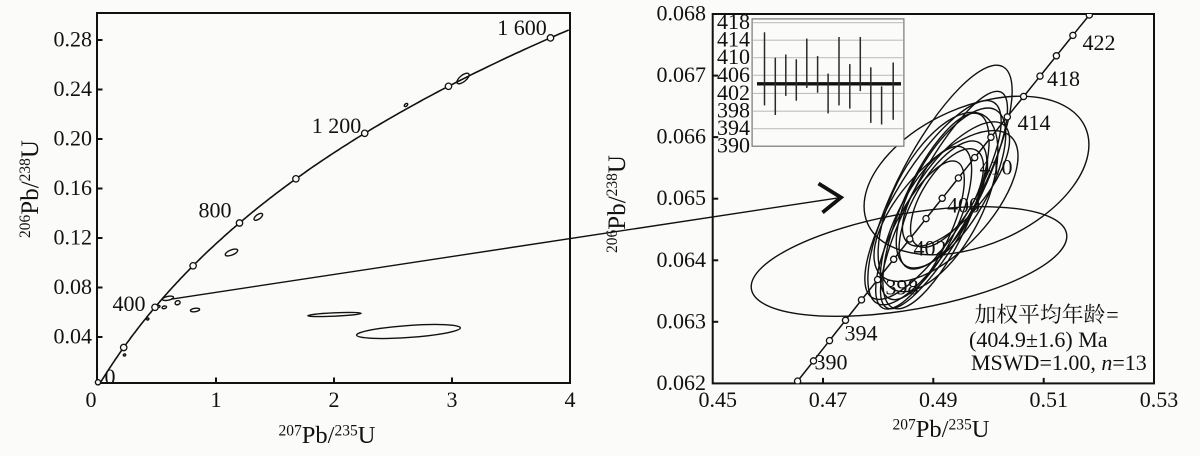  I want to click on svg-text: 0.45, so click(717, 399).